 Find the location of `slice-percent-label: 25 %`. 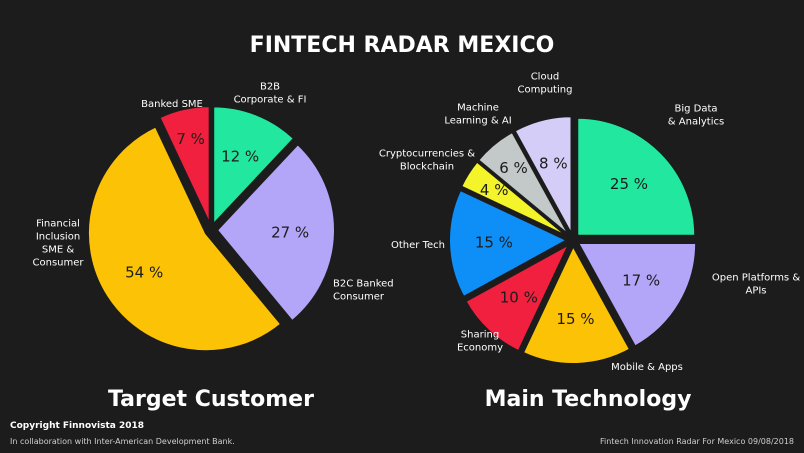

slice-percent-label: 25 % is located at coordinates (629, 184).